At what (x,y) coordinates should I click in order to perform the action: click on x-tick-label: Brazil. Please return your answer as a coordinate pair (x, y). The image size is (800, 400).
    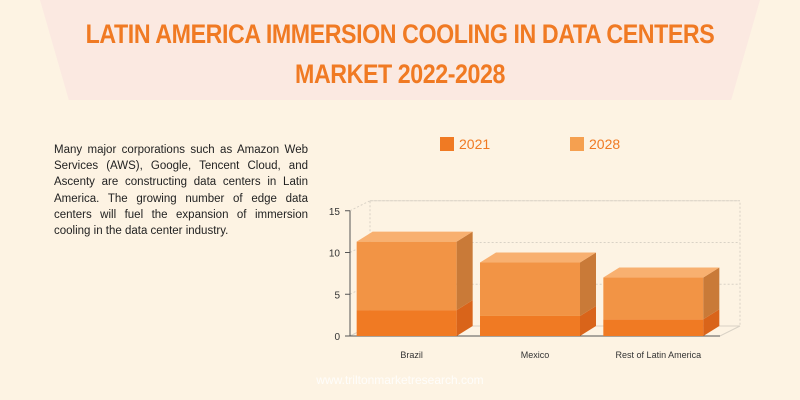
    Looking at the image, I should click on (411, 355).